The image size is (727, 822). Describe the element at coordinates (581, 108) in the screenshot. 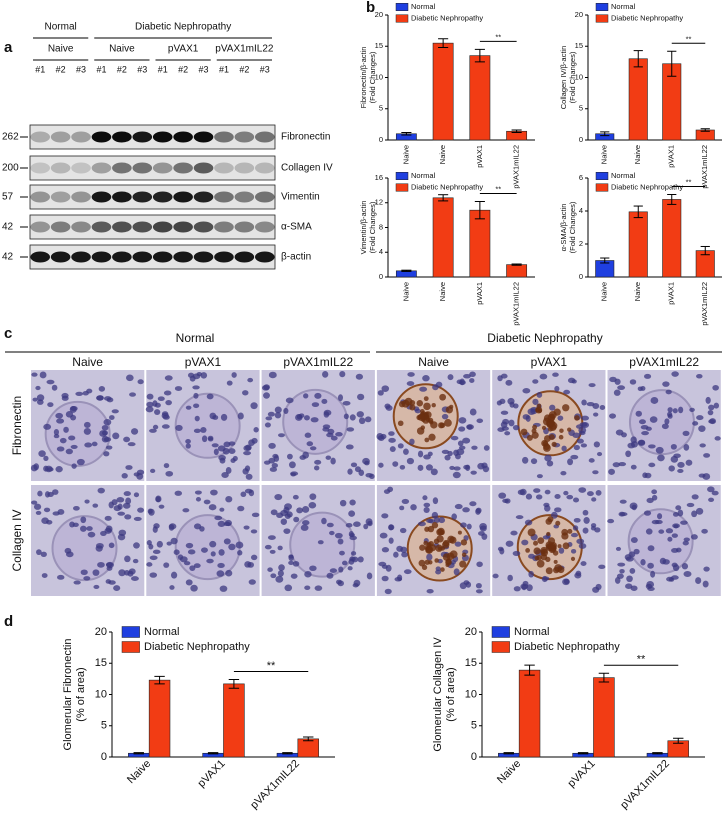

I see `y-tick-label: 5` at that location.